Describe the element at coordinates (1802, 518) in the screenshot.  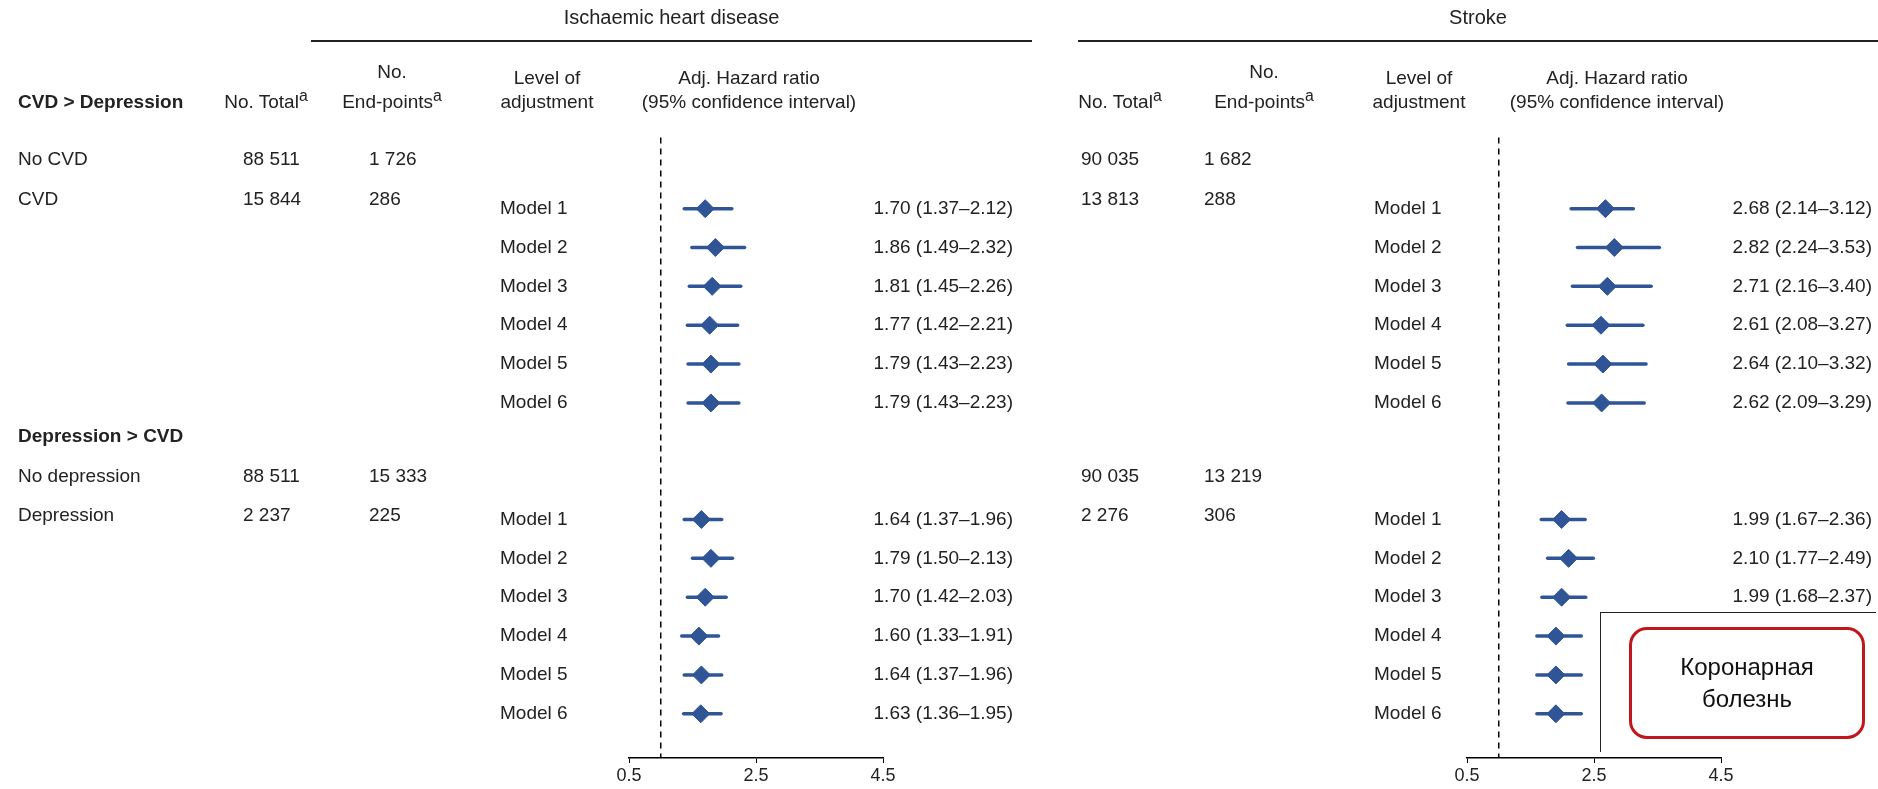
I see `data-label: 1.99 (1.67–2.36)` at that location.